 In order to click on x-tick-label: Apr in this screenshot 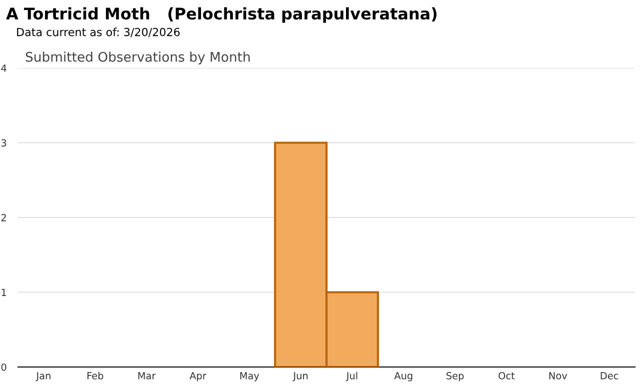, I will do `click(198, 377)`.